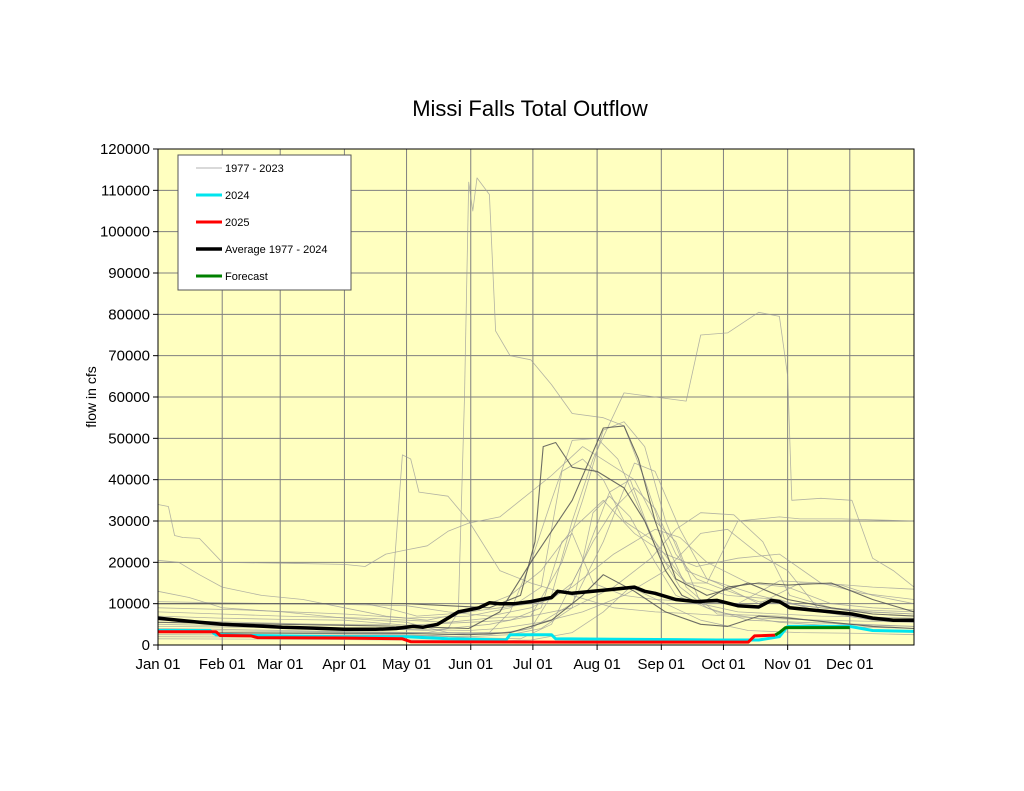 The image size is (1024, 791). Describe the element at coordinates (129, 397) in the screenshot. I see `y-tick-label: 60000` at that location.